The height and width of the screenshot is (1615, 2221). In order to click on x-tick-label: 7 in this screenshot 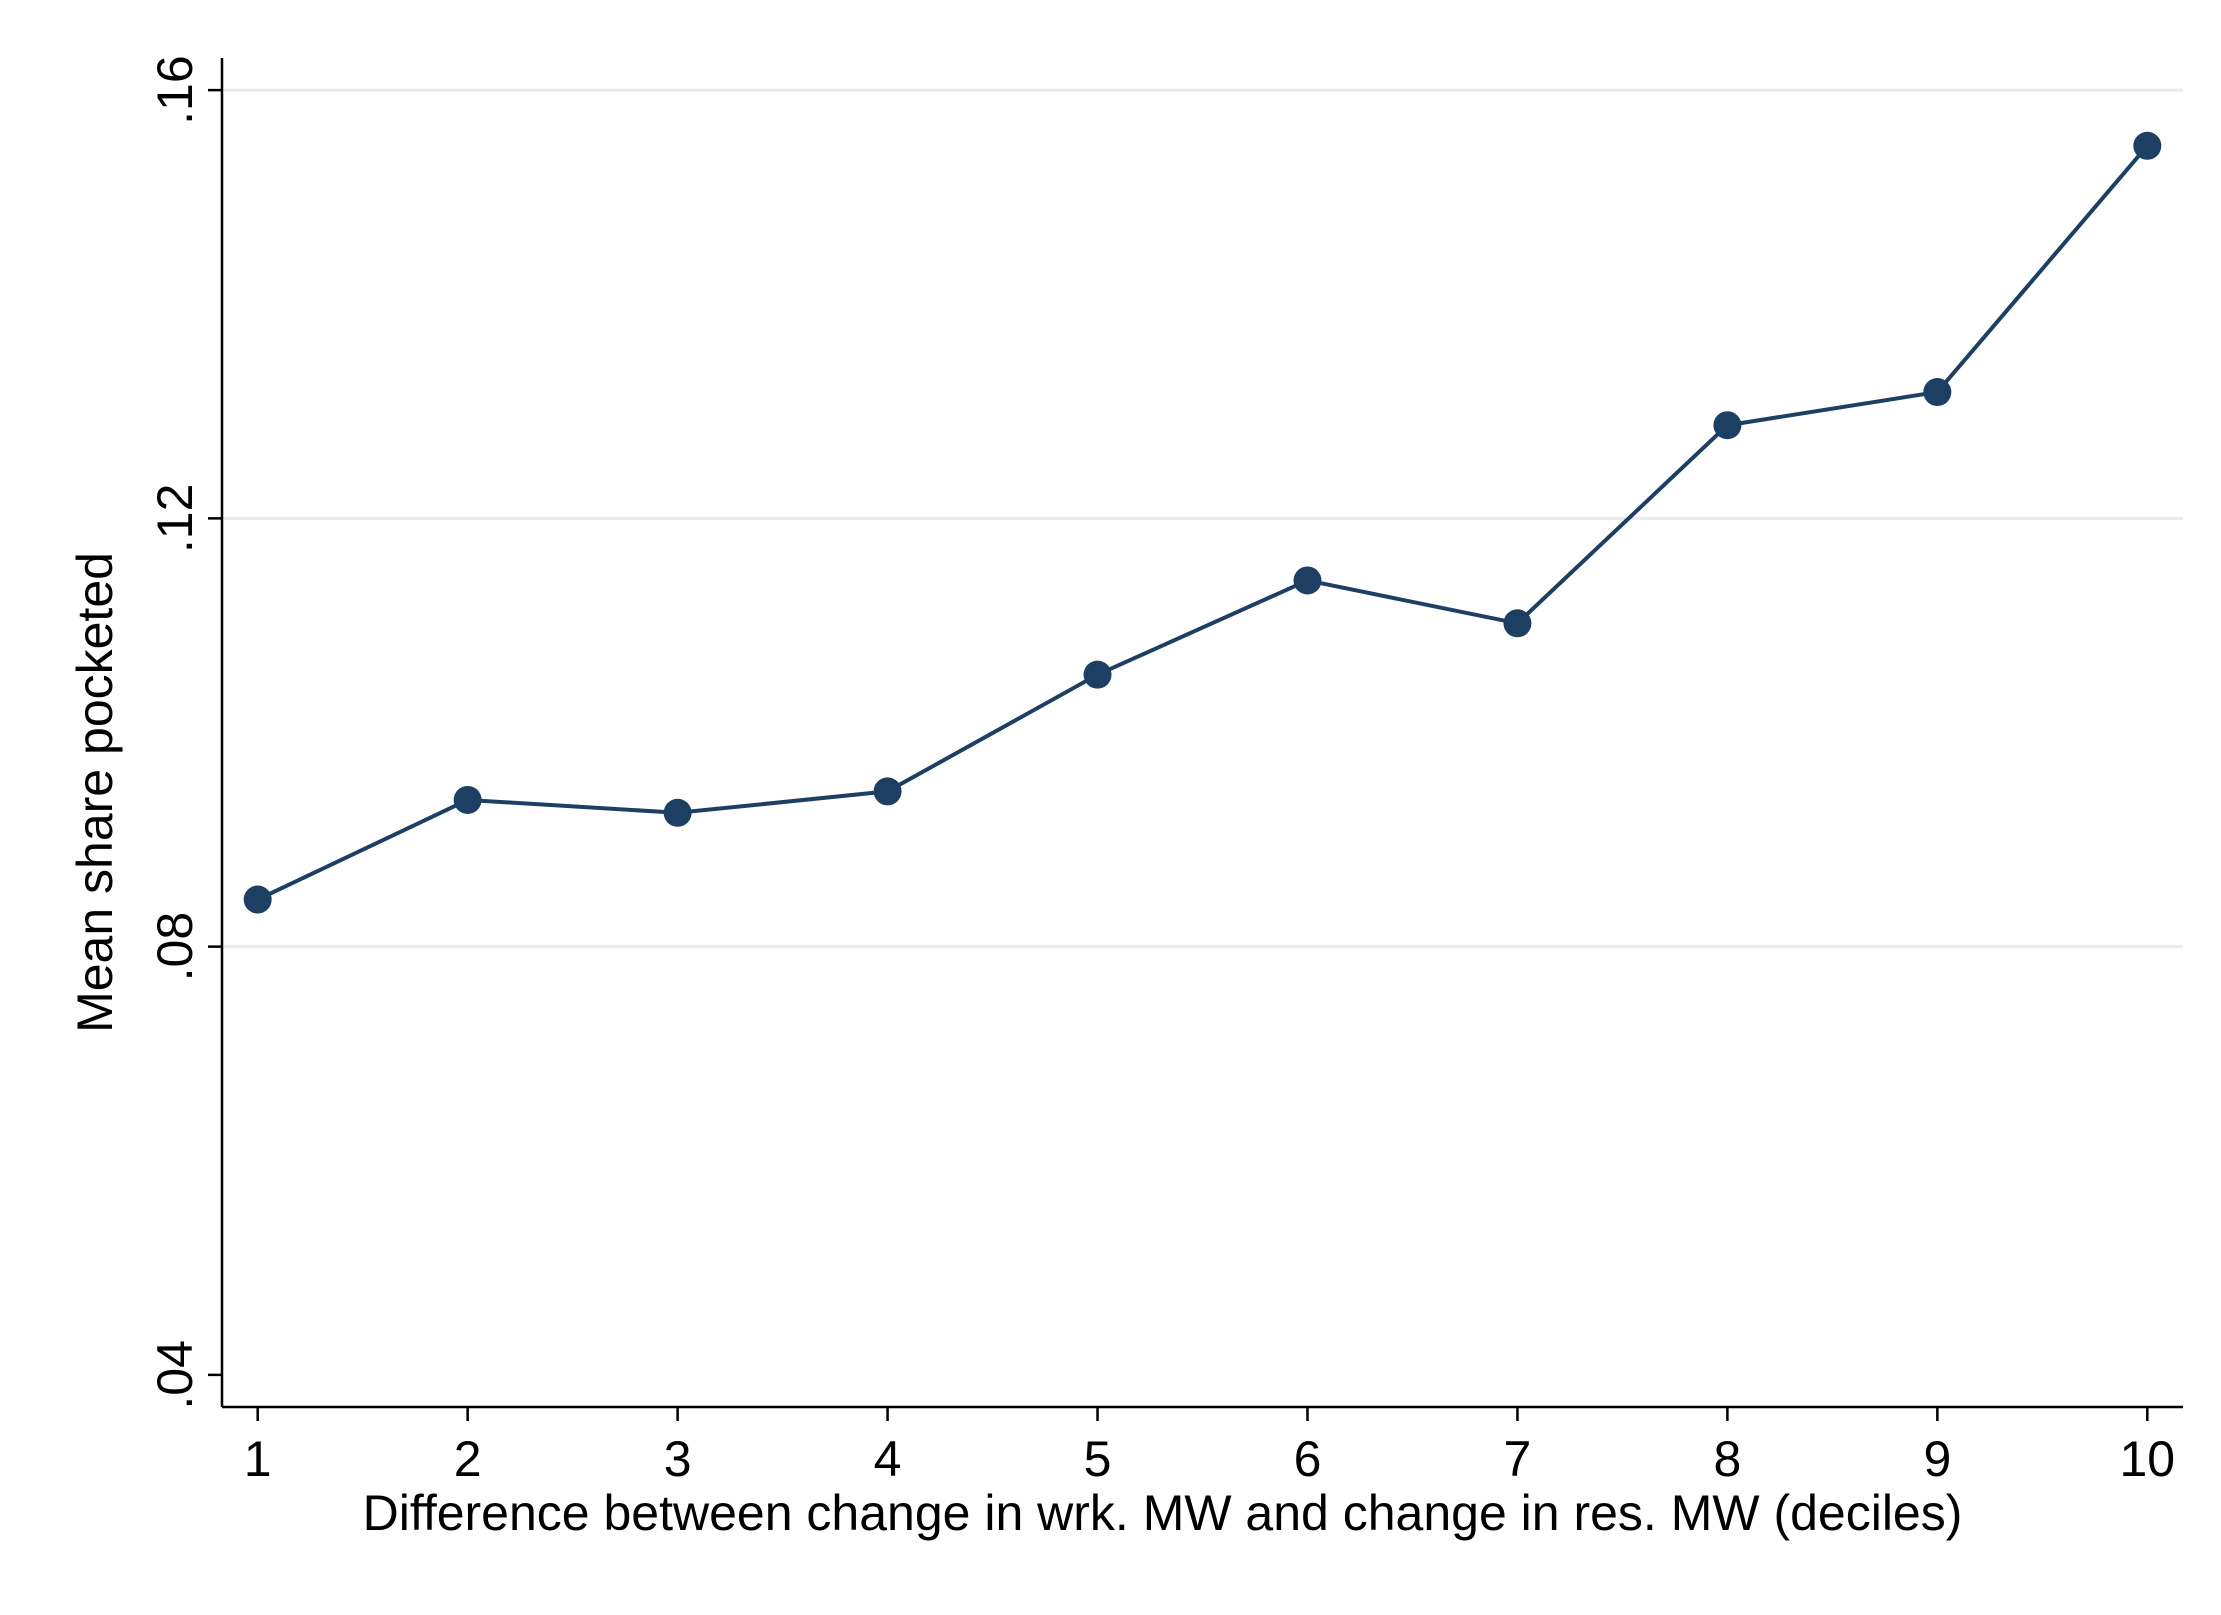, I will do `click(1518, 1459)`.